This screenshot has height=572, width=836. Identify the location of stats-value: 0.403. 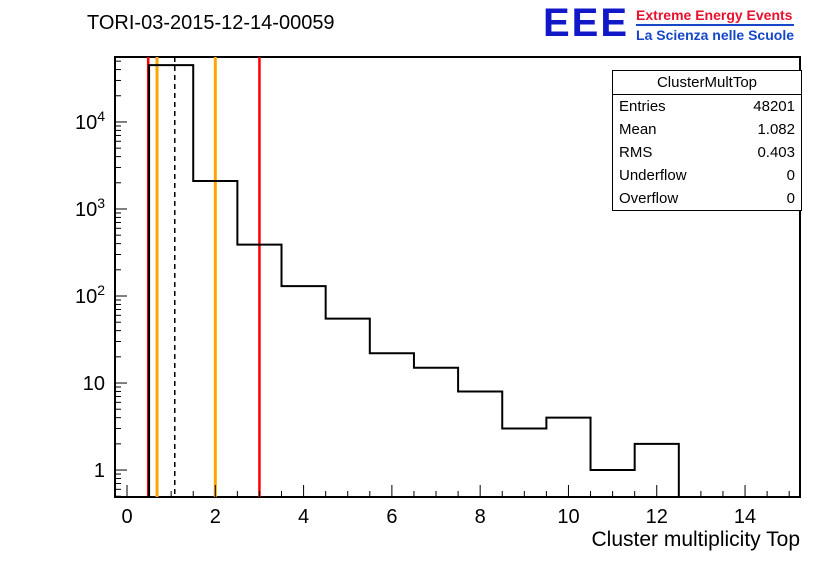
(776, 152).